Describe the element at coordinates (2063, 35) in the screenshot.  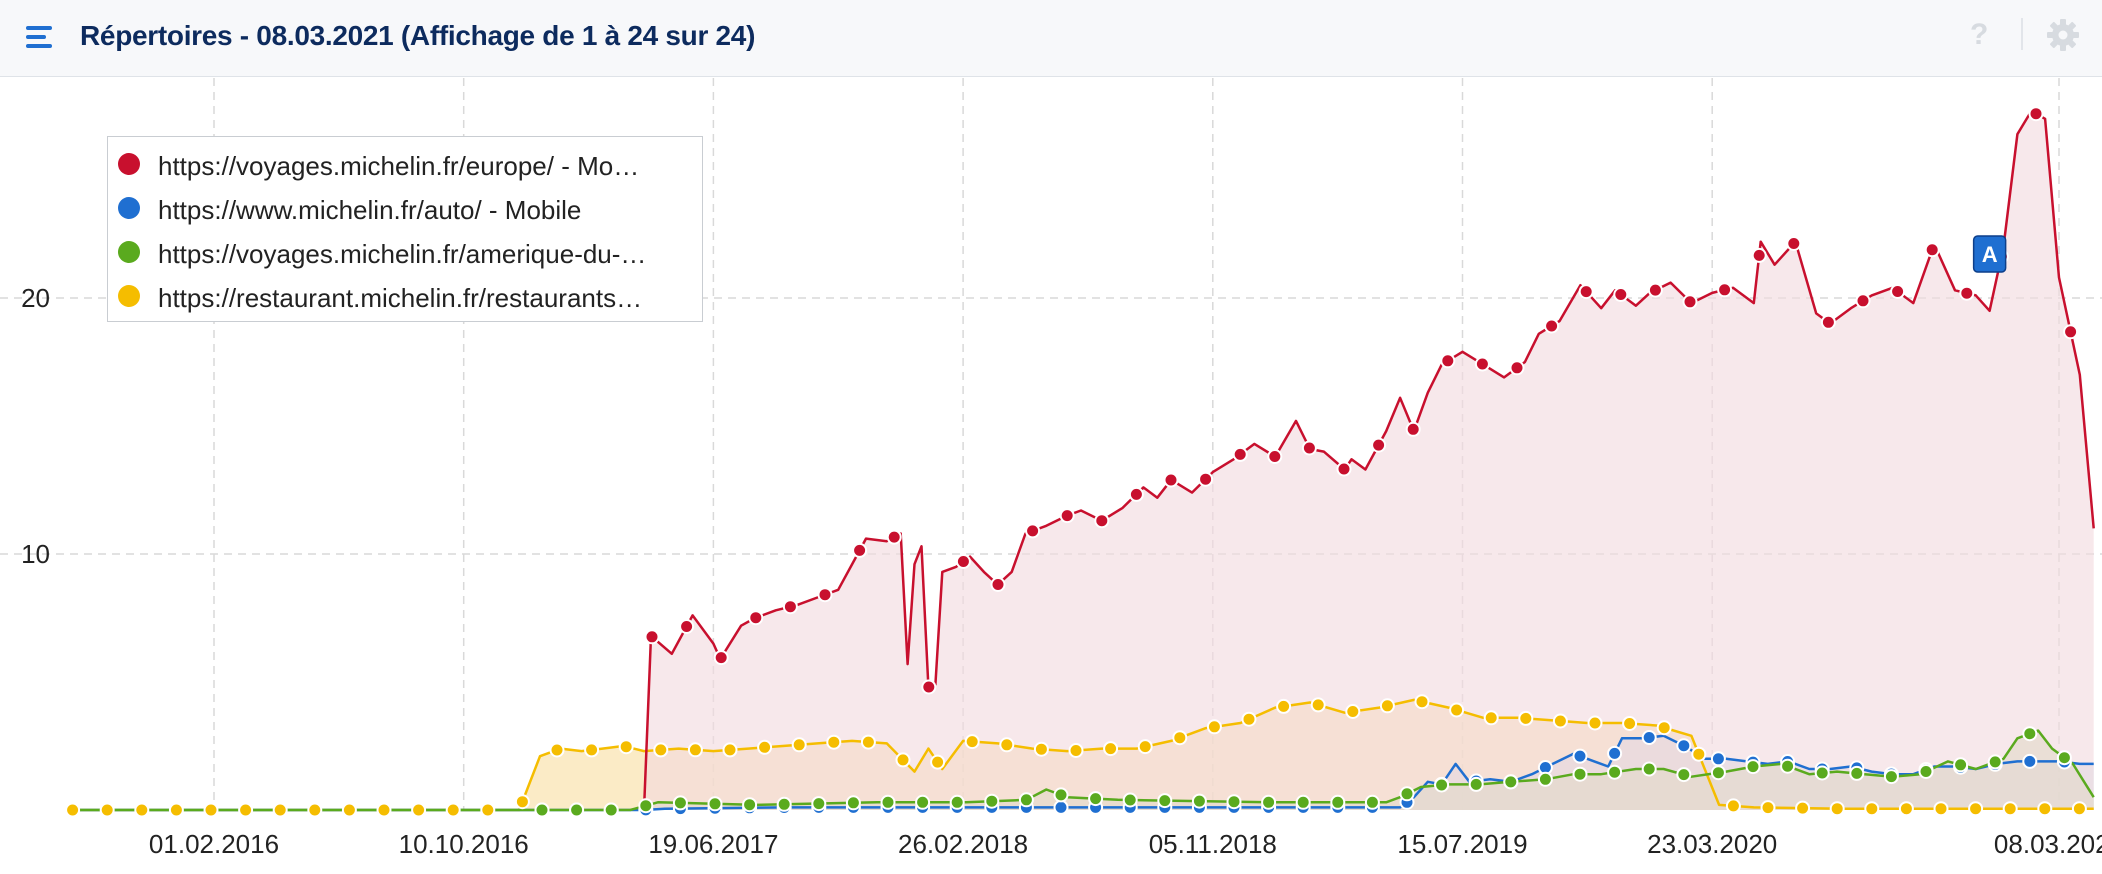
I see `gear-icon` at that location.